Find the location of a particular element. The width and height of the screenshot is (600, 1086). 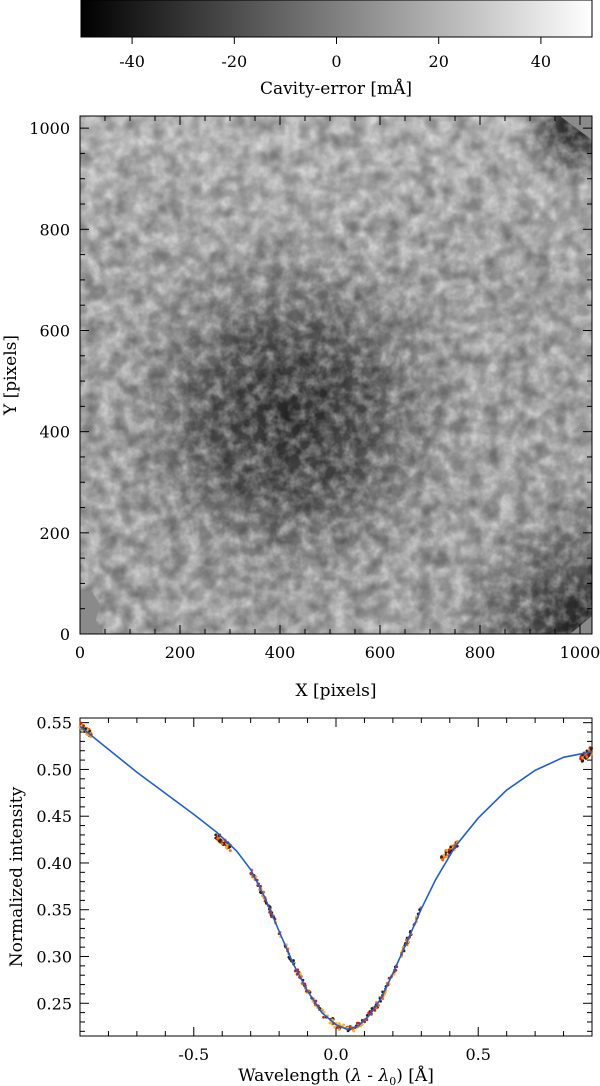

map-x-axis-label: X [pixels] is located at coordinates (336, 691).